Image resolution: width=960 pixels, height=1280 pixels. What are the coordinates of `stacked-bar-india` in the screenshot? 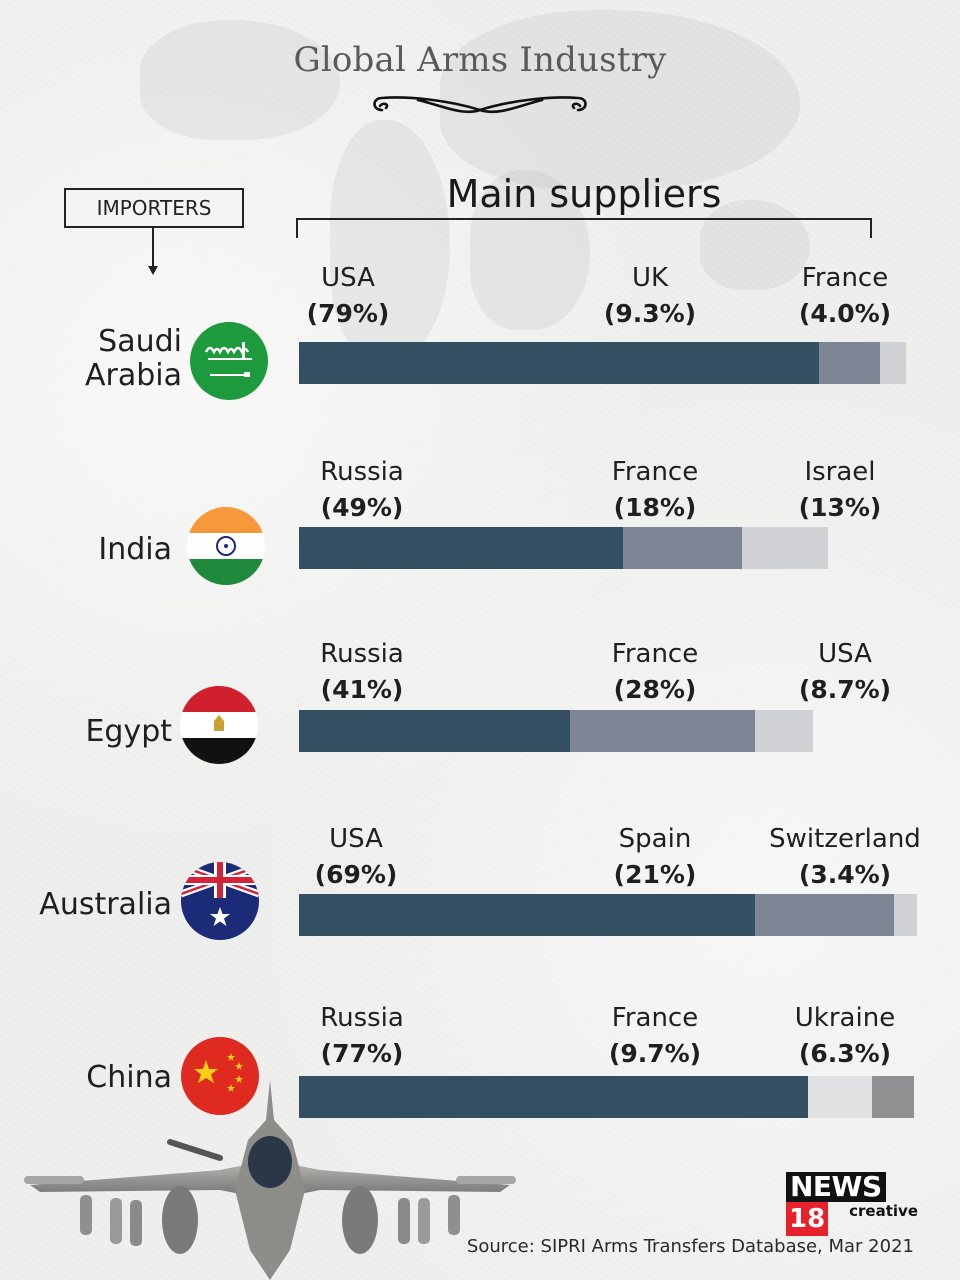 It's located at (563, 548).